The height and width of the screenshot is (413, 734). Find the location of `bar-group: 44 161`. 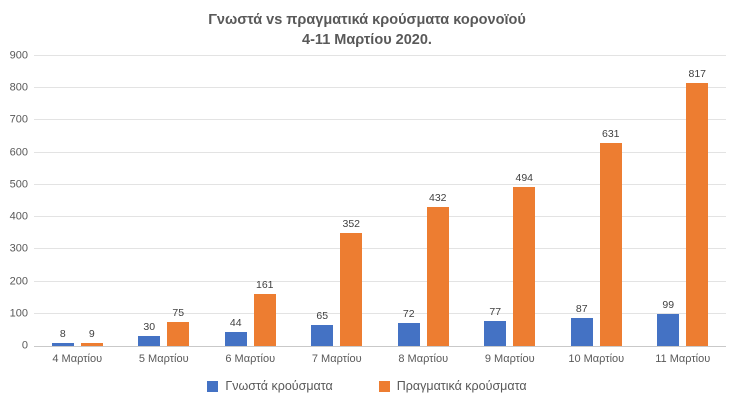

bar-group: 44 161 is located at coordinates (250, 201).